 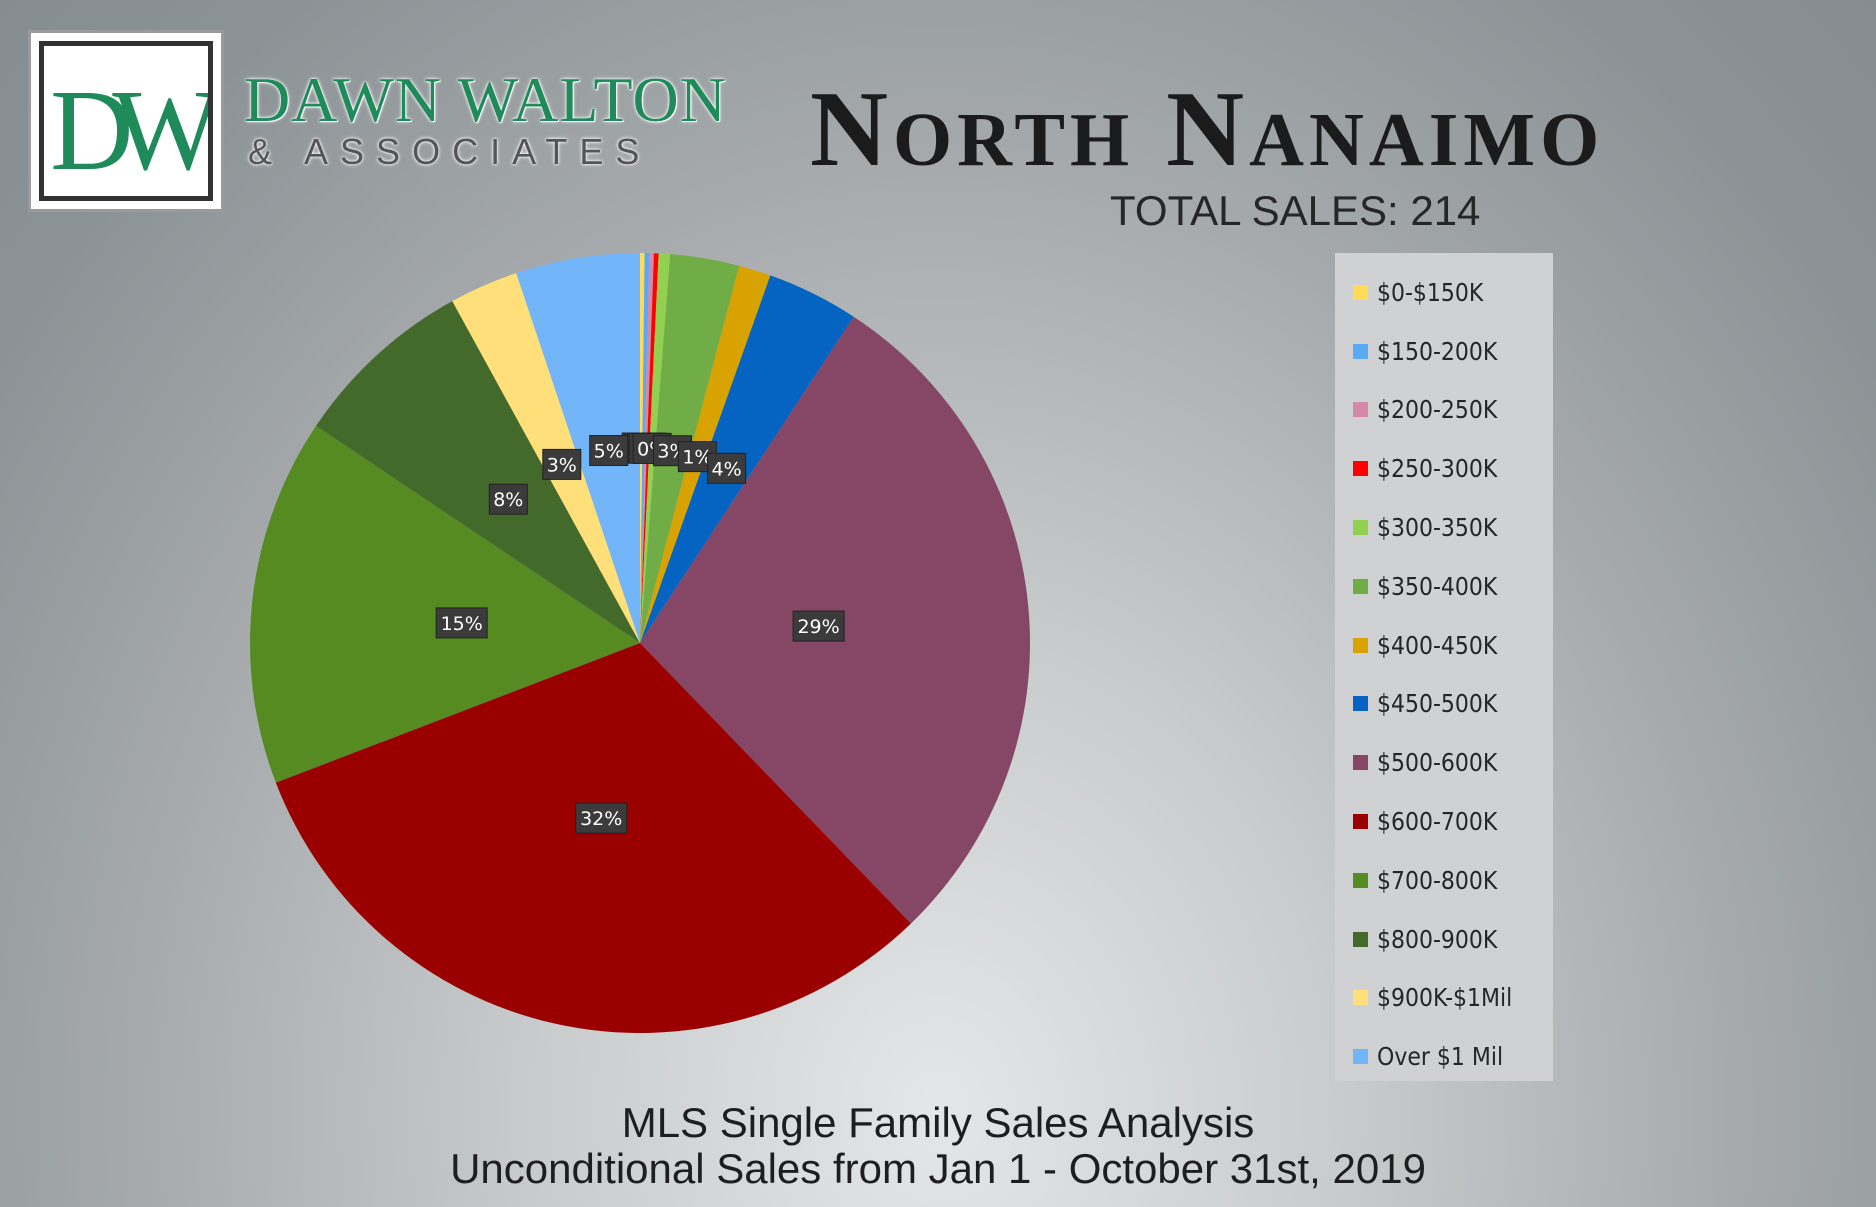 I want to click on data-label: 5%, so click(x=609, y=450).